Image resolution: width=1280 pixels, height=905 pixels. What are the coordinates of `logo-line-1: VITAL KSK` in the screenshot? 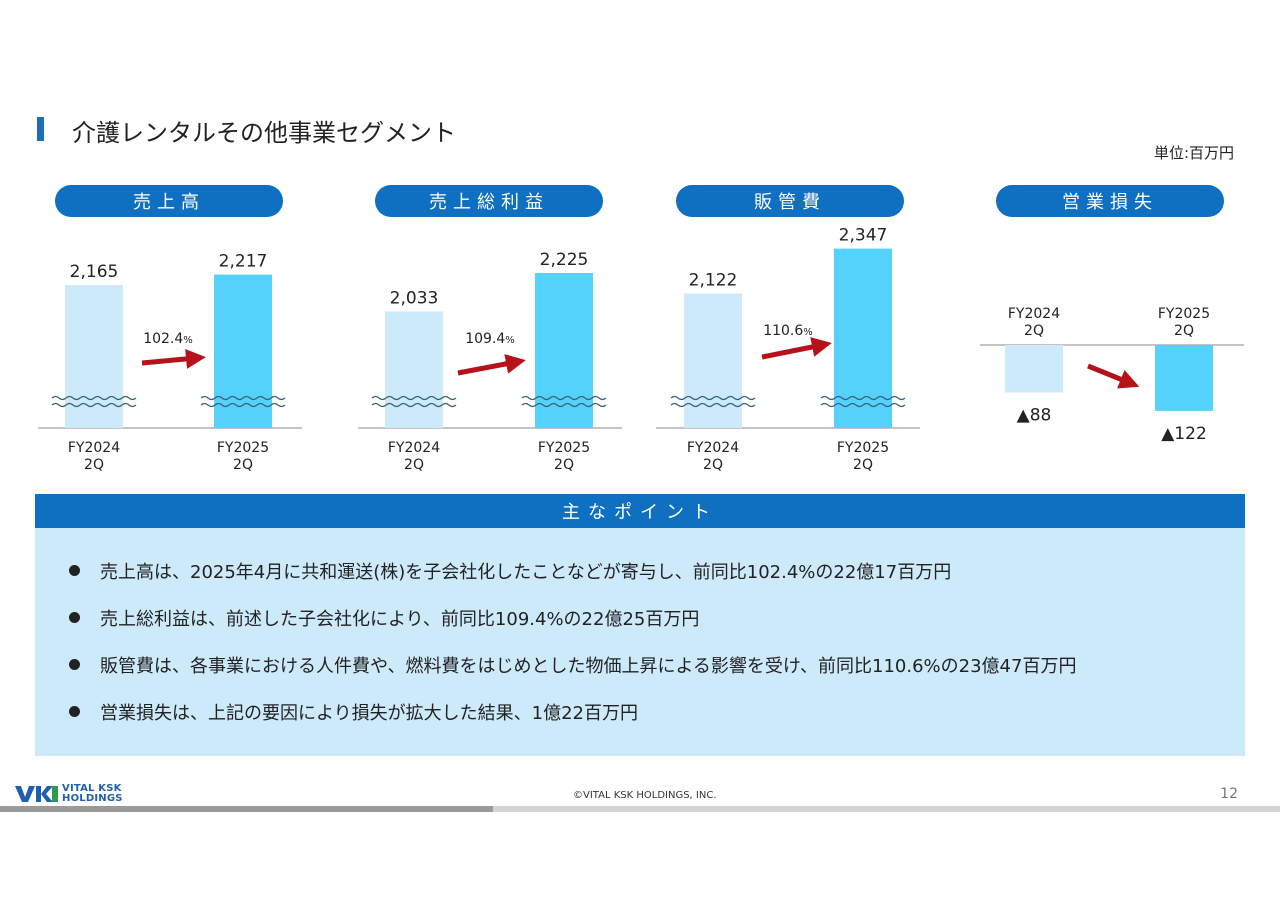 It's located at (92, 788).